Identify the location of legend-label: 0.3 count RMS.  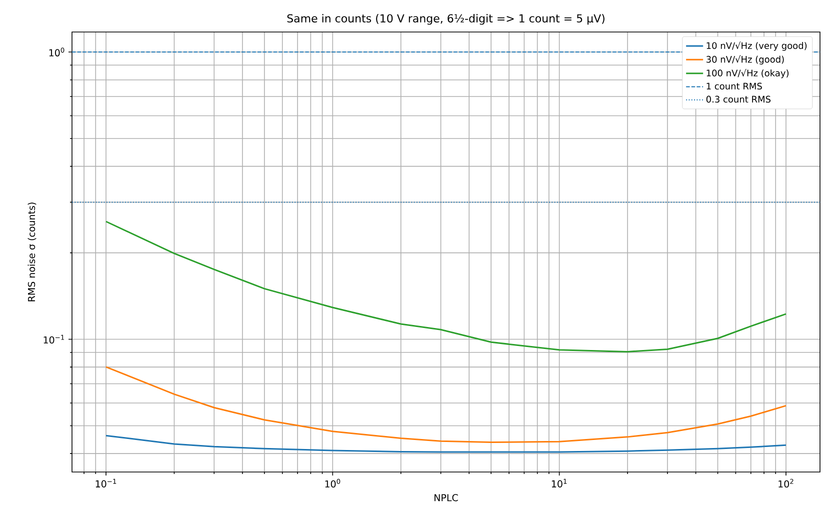
(738, 99).